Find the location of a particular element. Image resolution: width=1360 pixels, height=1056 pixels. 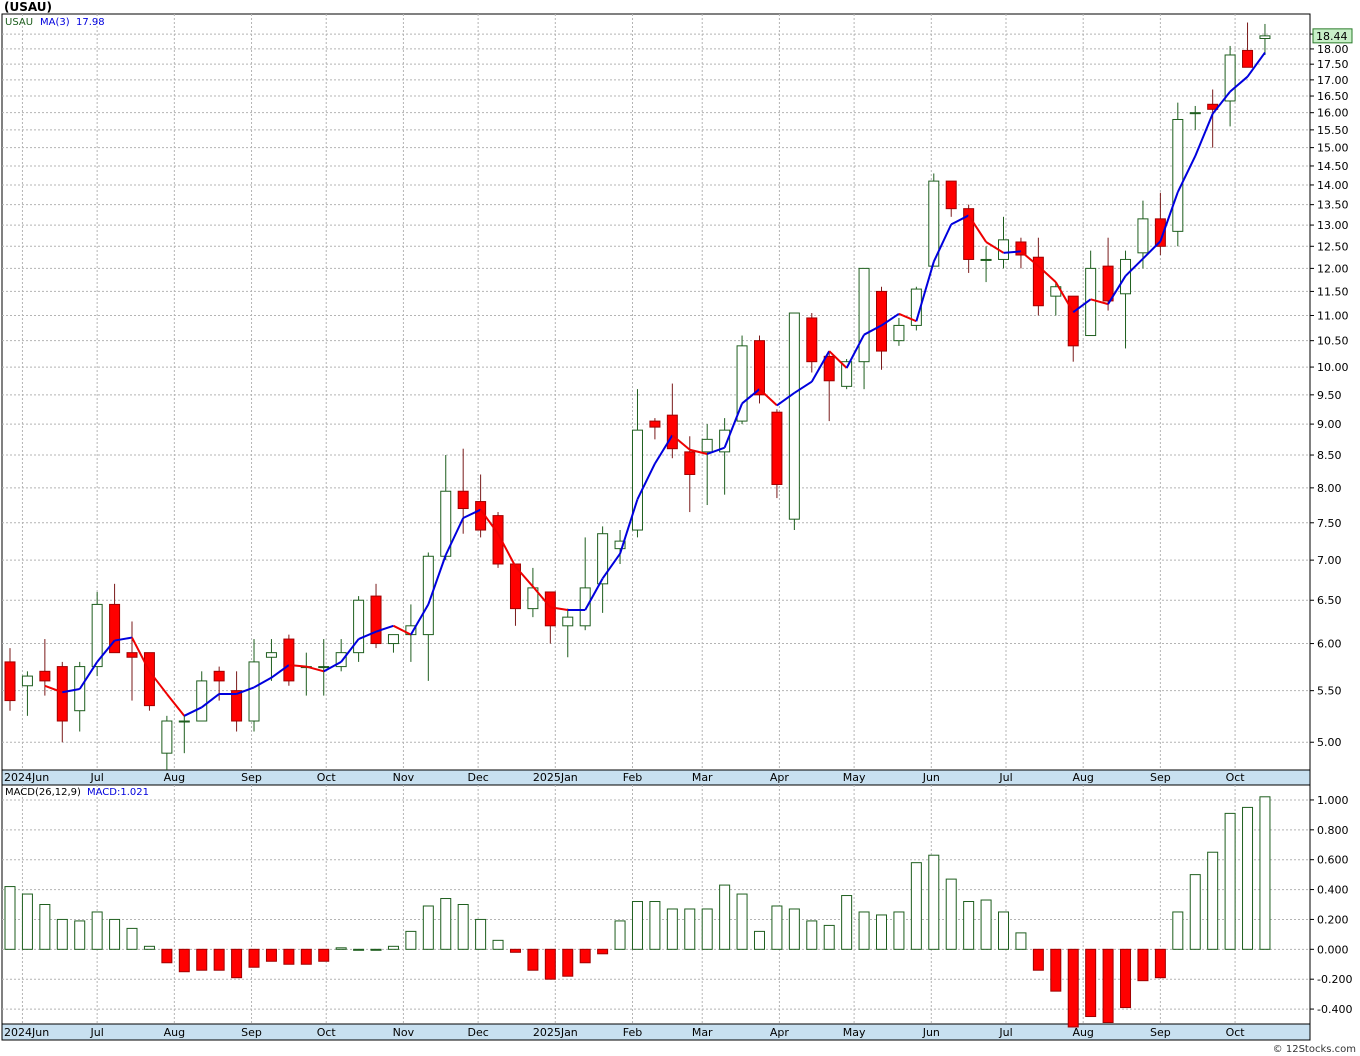

price-xtick-label: Aug is located at coordinates (174, 777).